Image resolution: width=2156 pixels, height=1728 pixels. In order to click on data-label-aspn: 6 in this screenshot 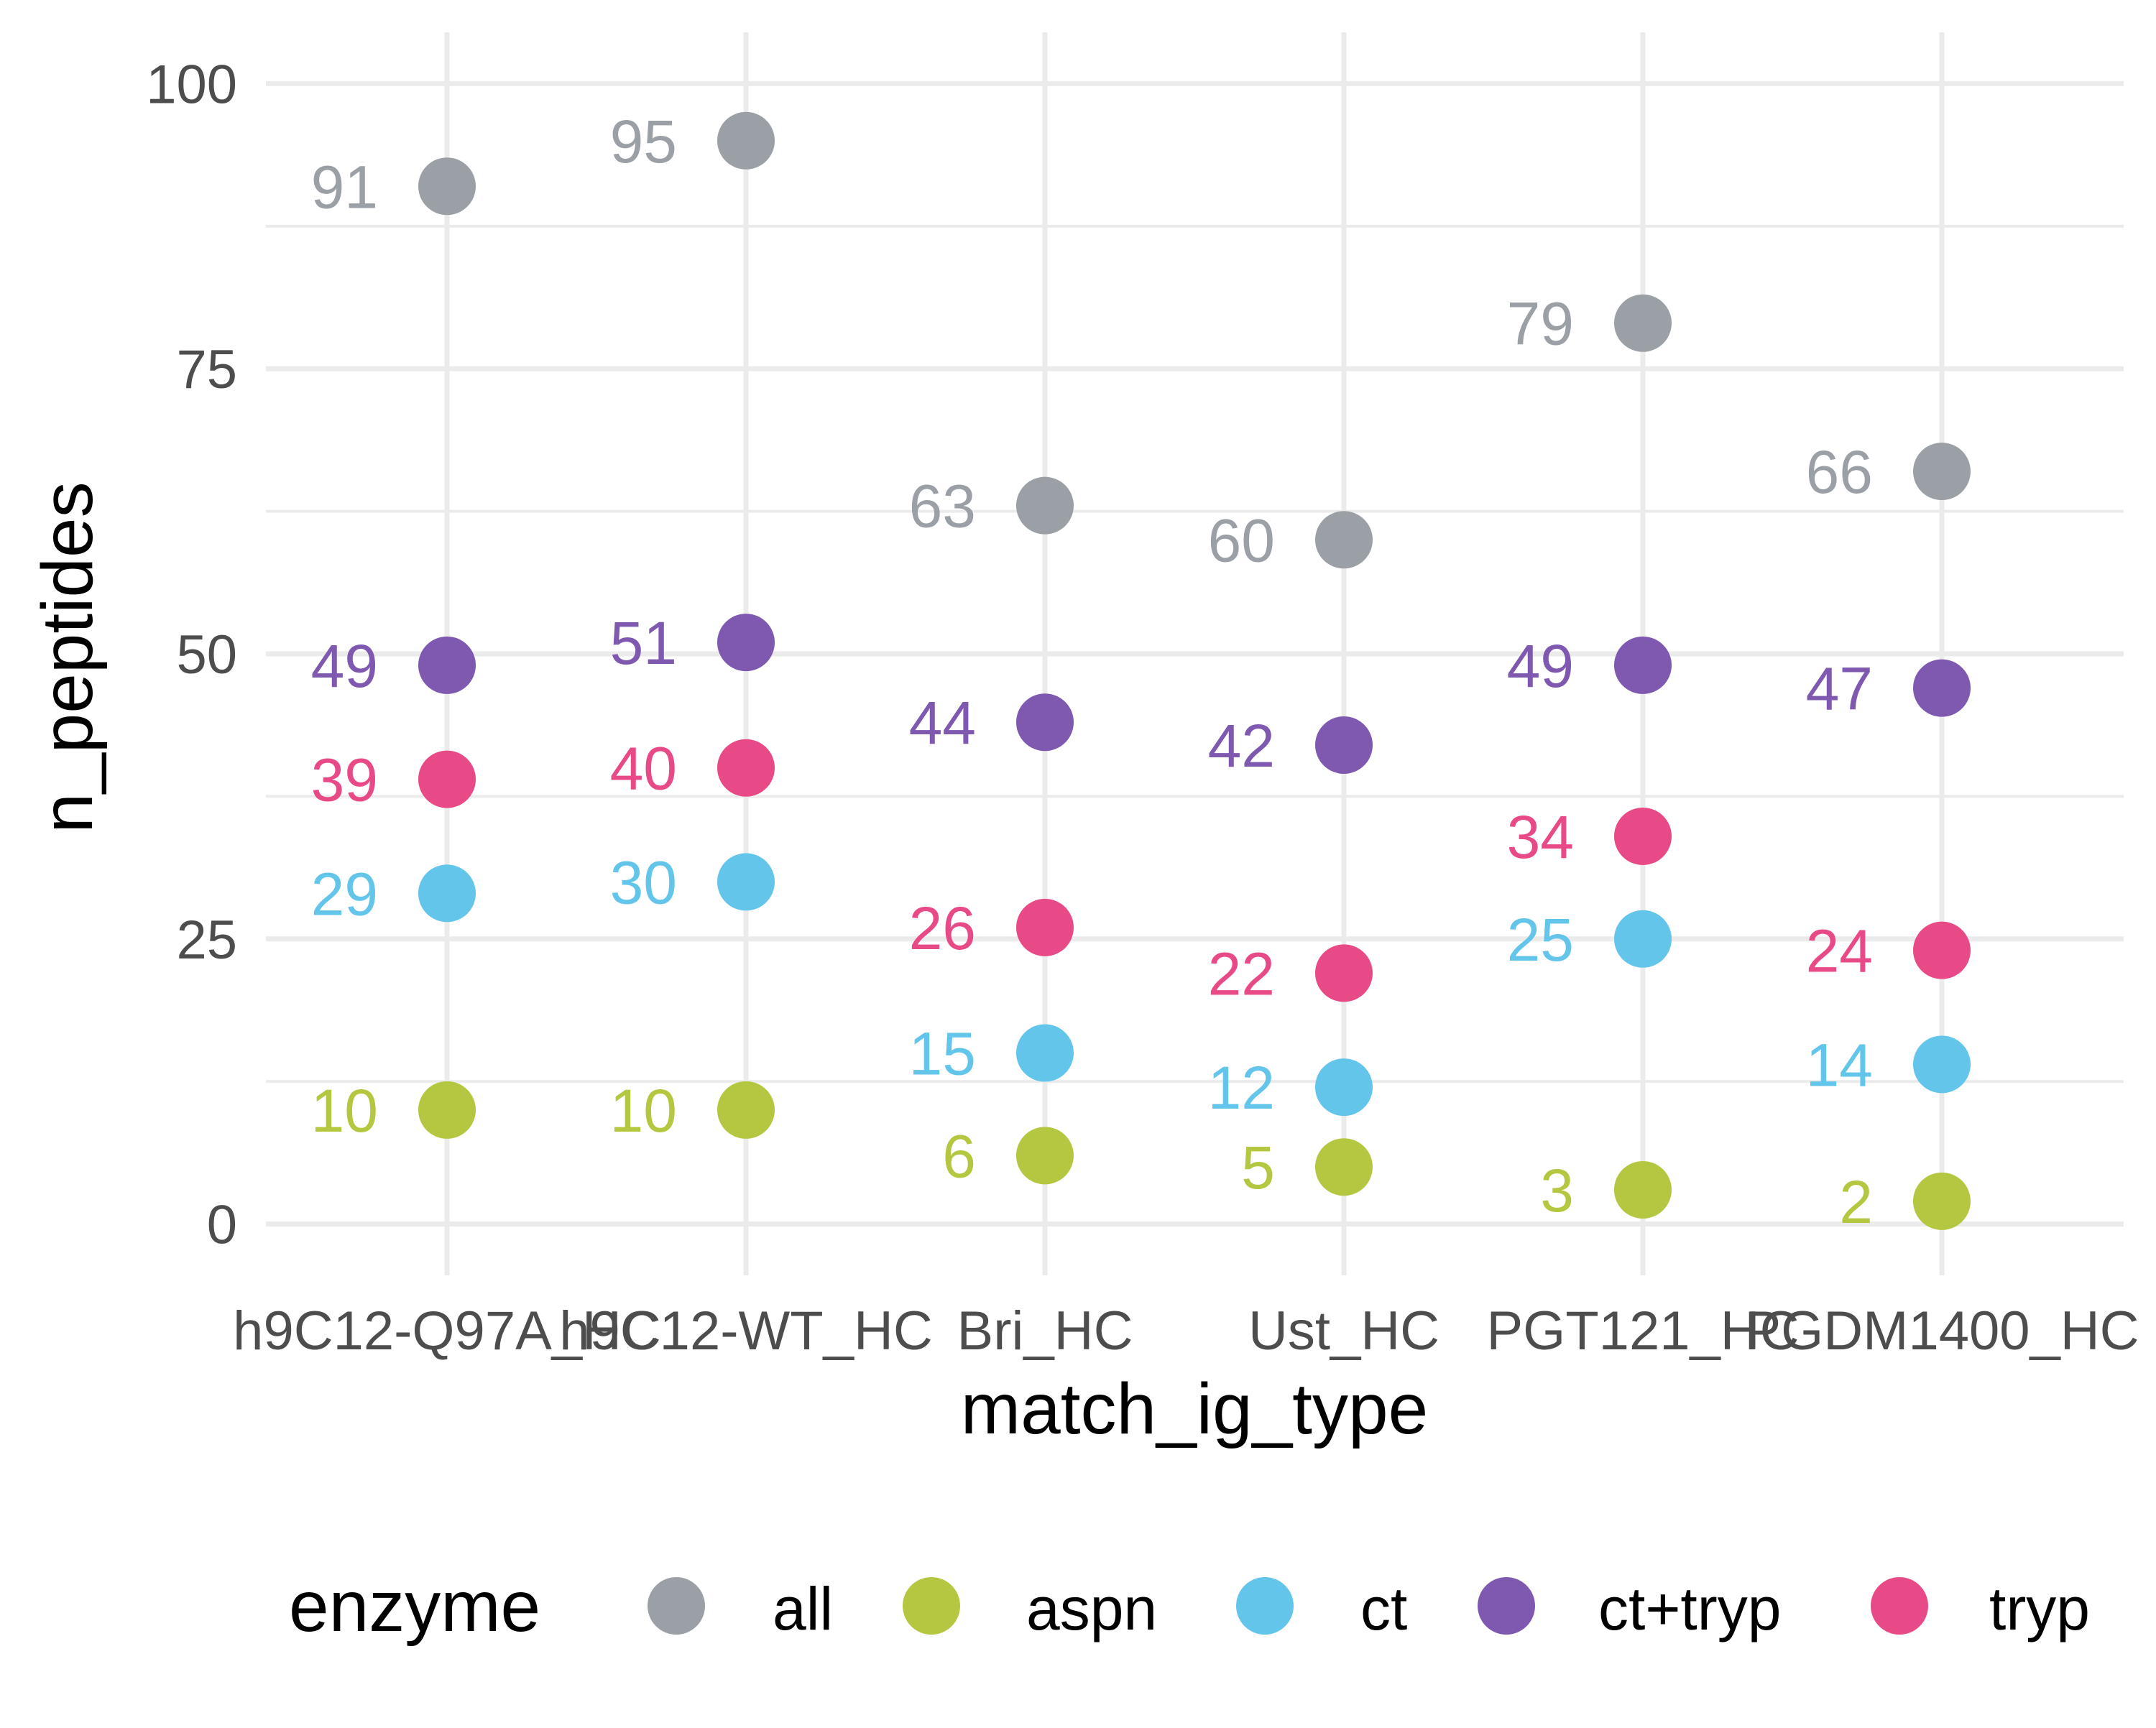, I will do `click(959, 1156)`.